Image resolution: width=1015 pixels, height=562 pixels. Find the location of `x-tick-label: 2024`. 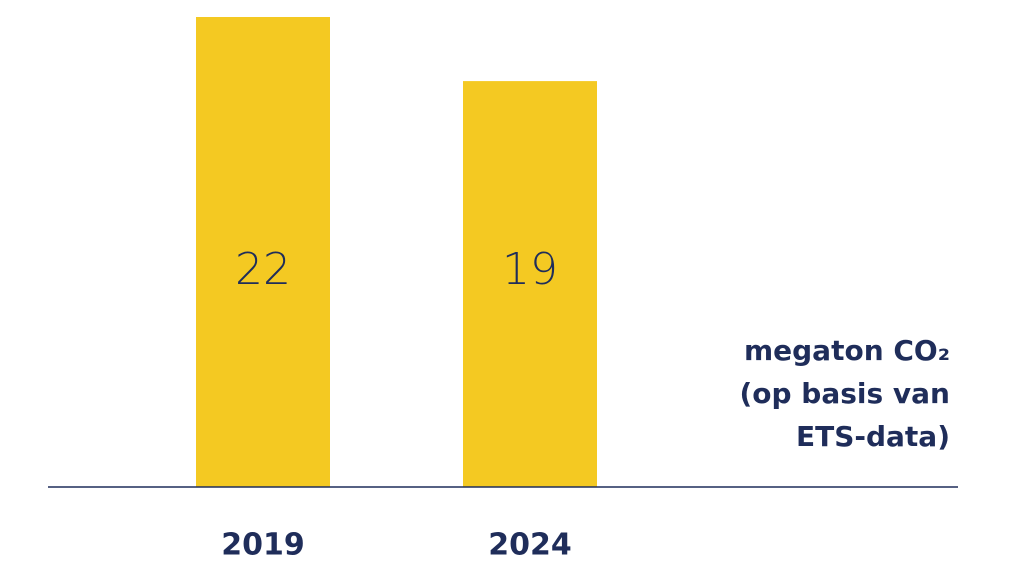

x-tick-label: 2024 is located at coordinates (530, 545).